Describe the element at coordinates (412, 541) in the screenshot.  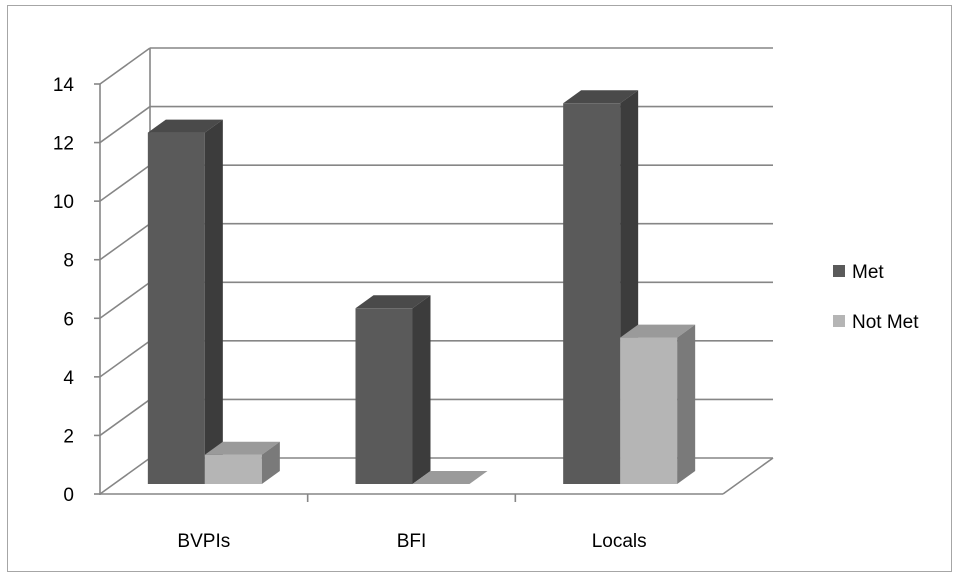
I see `x-tick-label: BFI` at that location.